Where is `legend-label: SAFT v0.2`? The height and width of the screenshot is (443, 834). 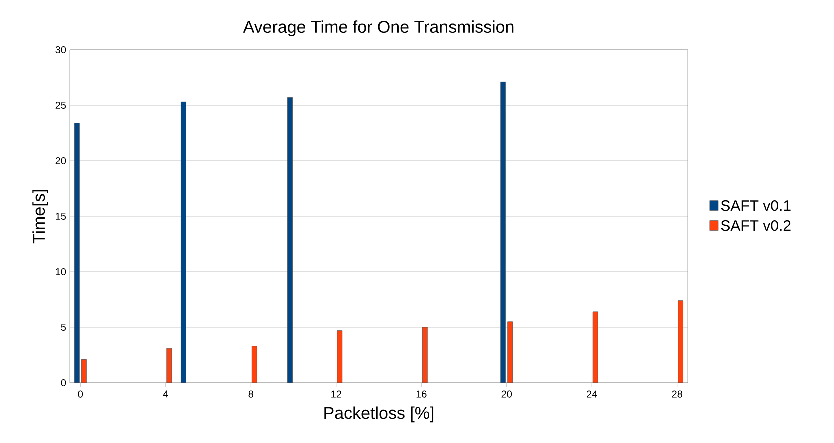 legend-label: SAFT v0.2 is located at coordinates (756, 226).